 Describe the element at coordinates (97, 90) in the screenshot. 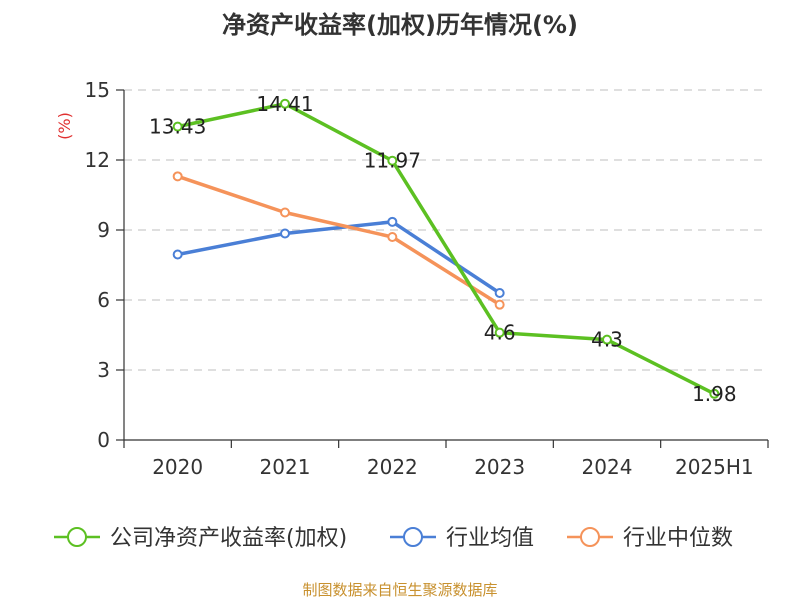

I see `y-tick-label: 15` at that location.